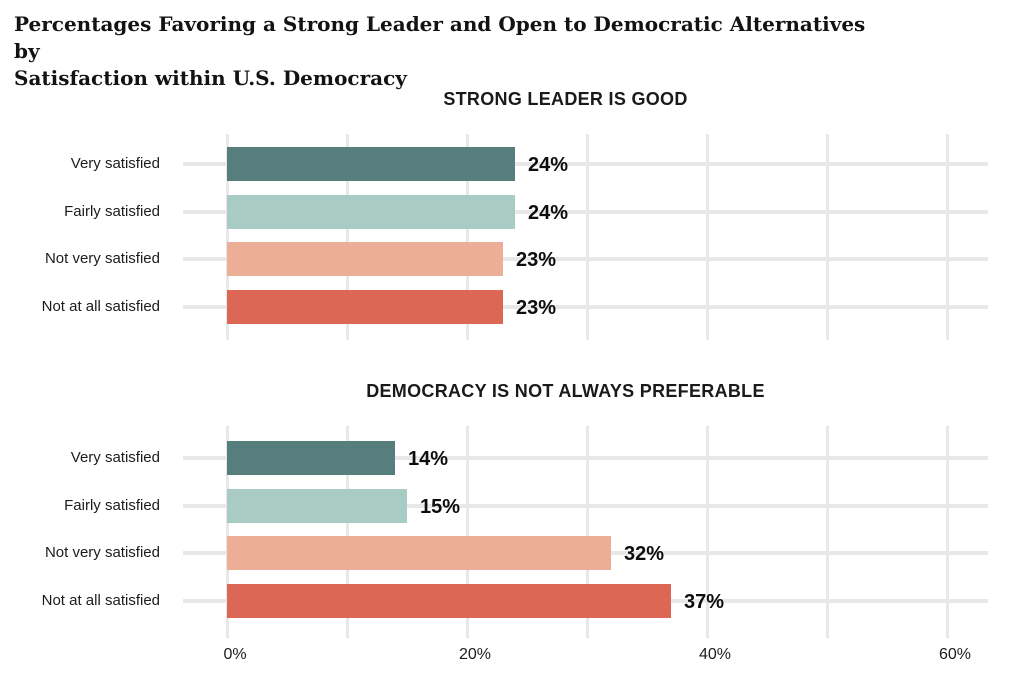 This screenshot has height=680, width=1009. Describe the element at coordinates (565, 391) in the screenshot. I see `facet-title-democracy: DEMOCRACY IS NOT ALWAYS PREFERABLE` at that location.